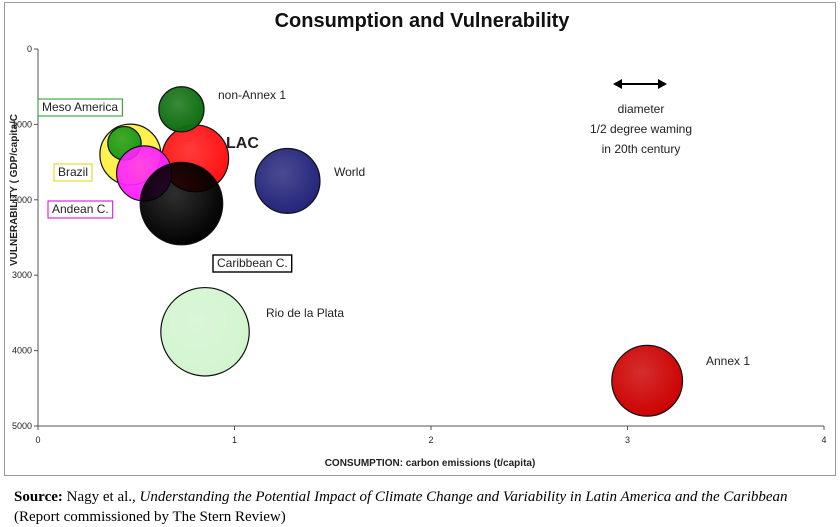 This screenshot has width=840, height=527. Describe the element at coordinates (423, 21) in the screenshot. I see `chart-title: Consumption and Vulnerability` at that location.